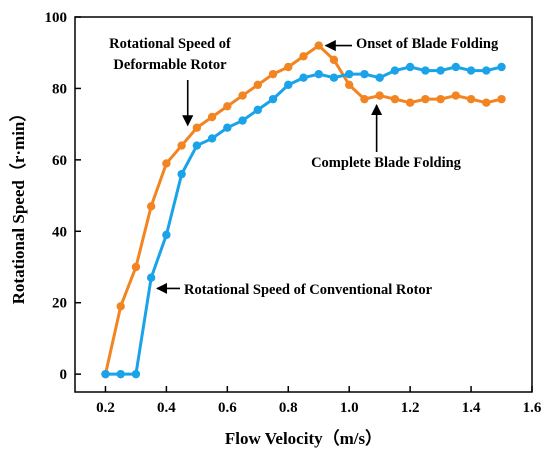 The image size is (550, 455). I want to click on annotation-onset-label: Onset of Blade Folding, so click(427, 44).